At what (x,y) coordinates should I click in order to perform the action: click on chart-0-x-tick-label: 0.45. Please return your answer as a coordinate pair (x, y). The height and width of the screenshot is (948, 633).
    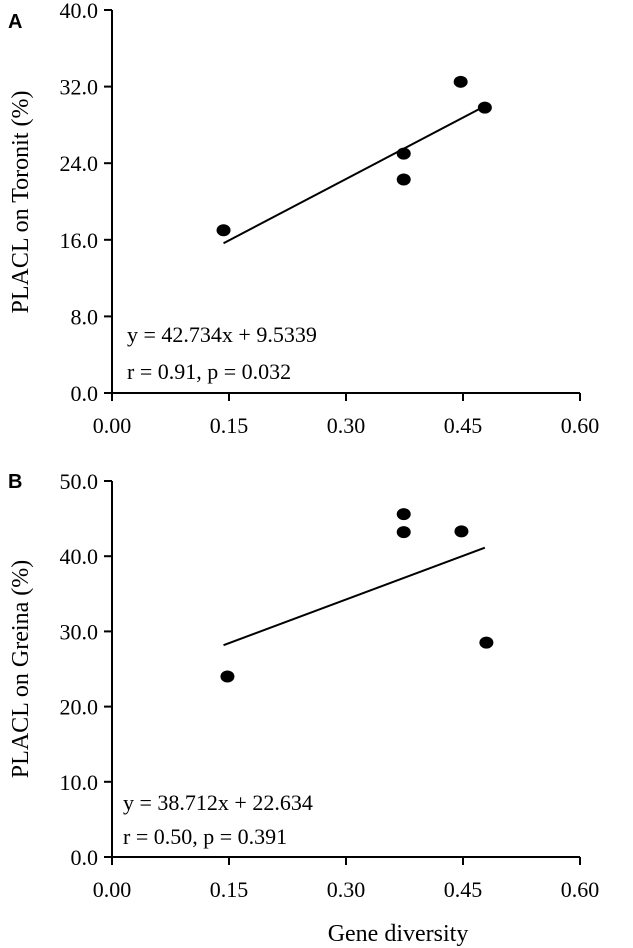
    Looking at the image, I should click on (463, 425).